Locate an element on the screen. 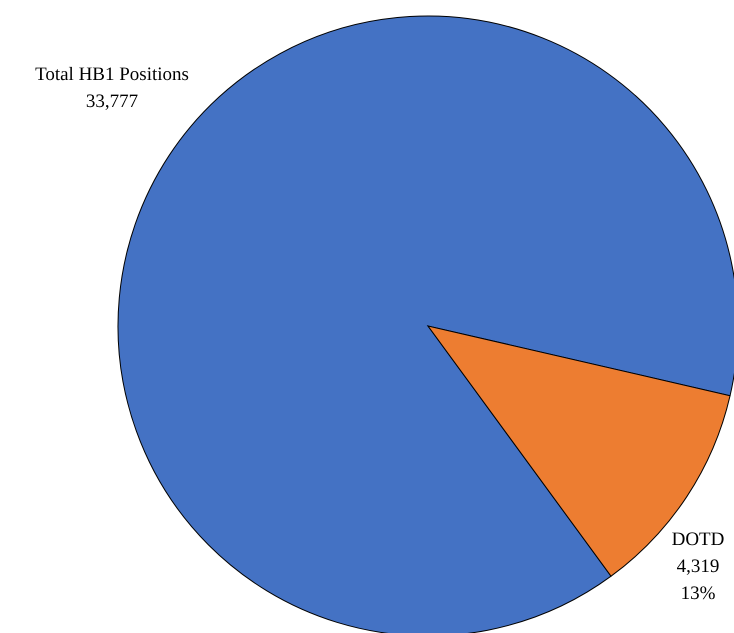  data-label: 33,777 is located at coordinates (112, 101).